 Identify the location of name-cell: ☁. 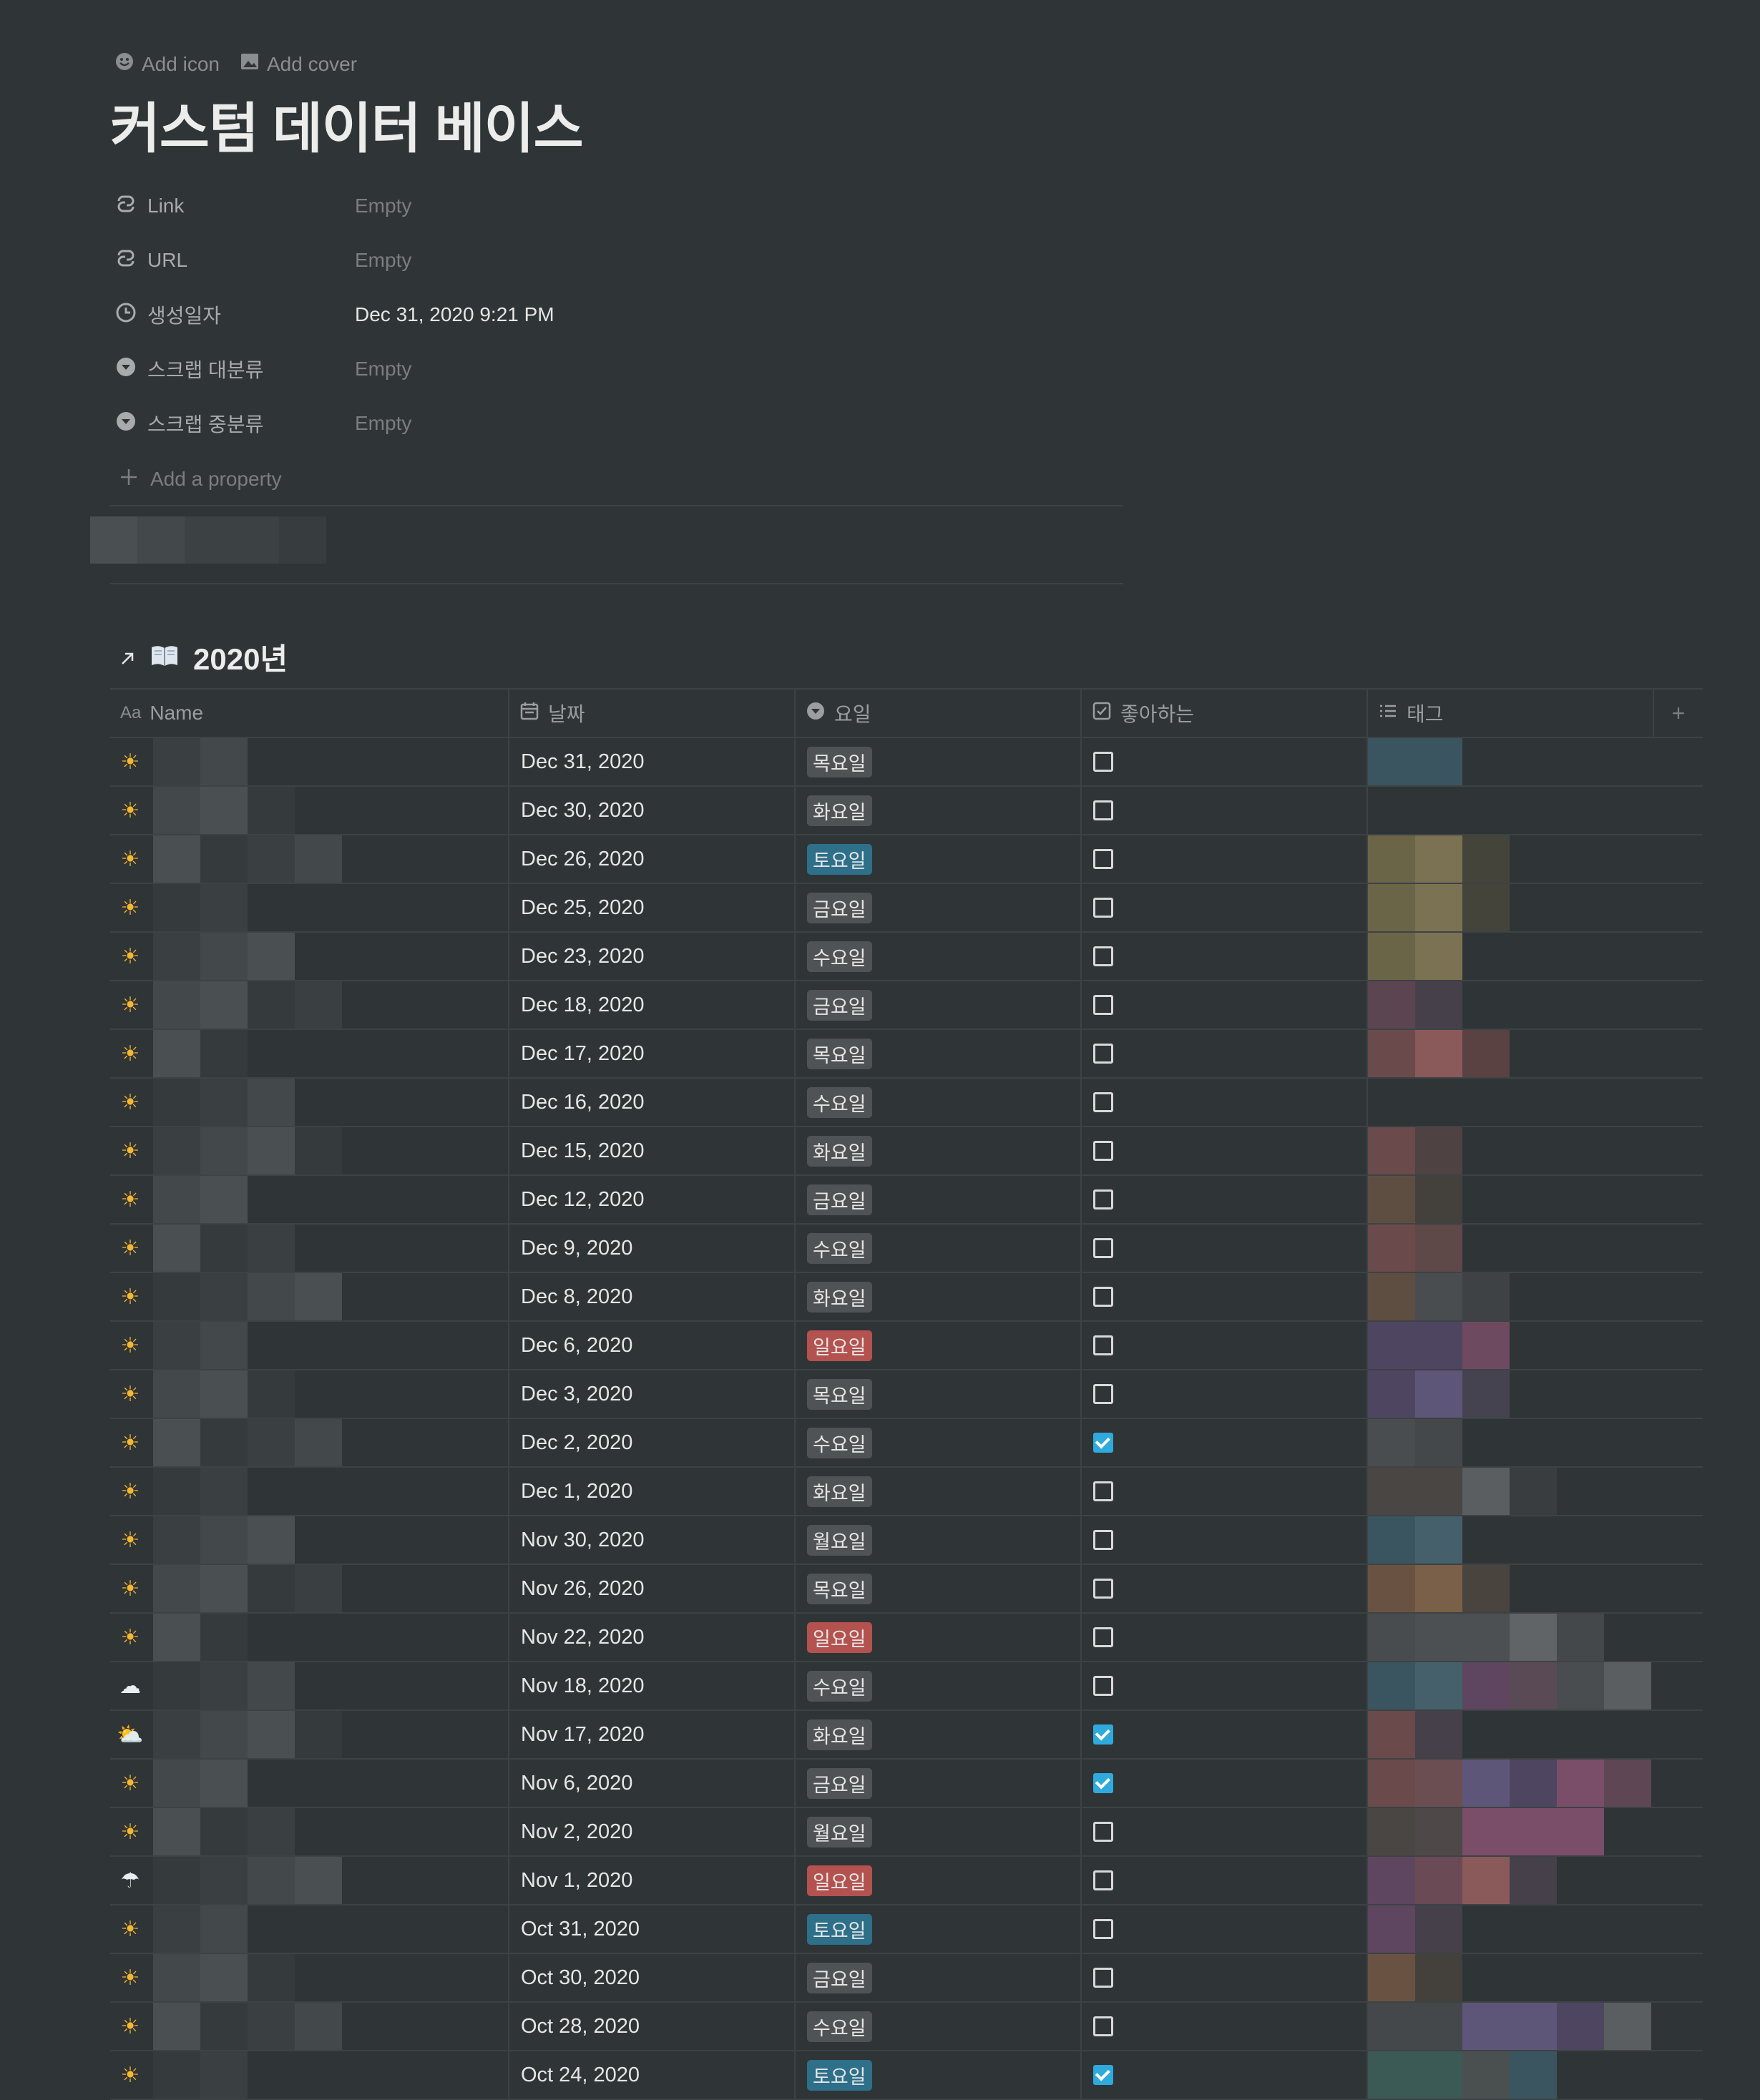
(309, 1685).